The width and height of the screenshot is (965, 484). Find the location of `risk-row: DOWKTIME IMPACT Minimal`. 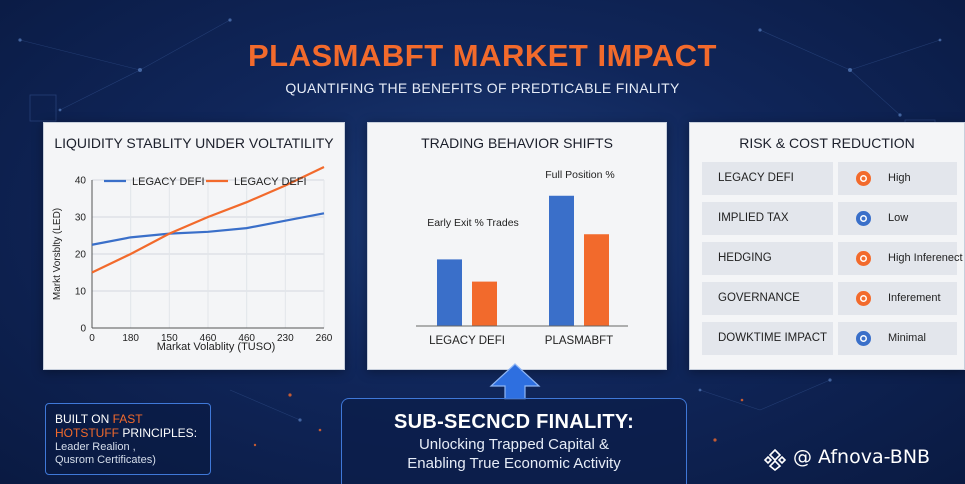

risk-row: DOWKTIME IMPACT Minimal is located at coordinates (829, 338).